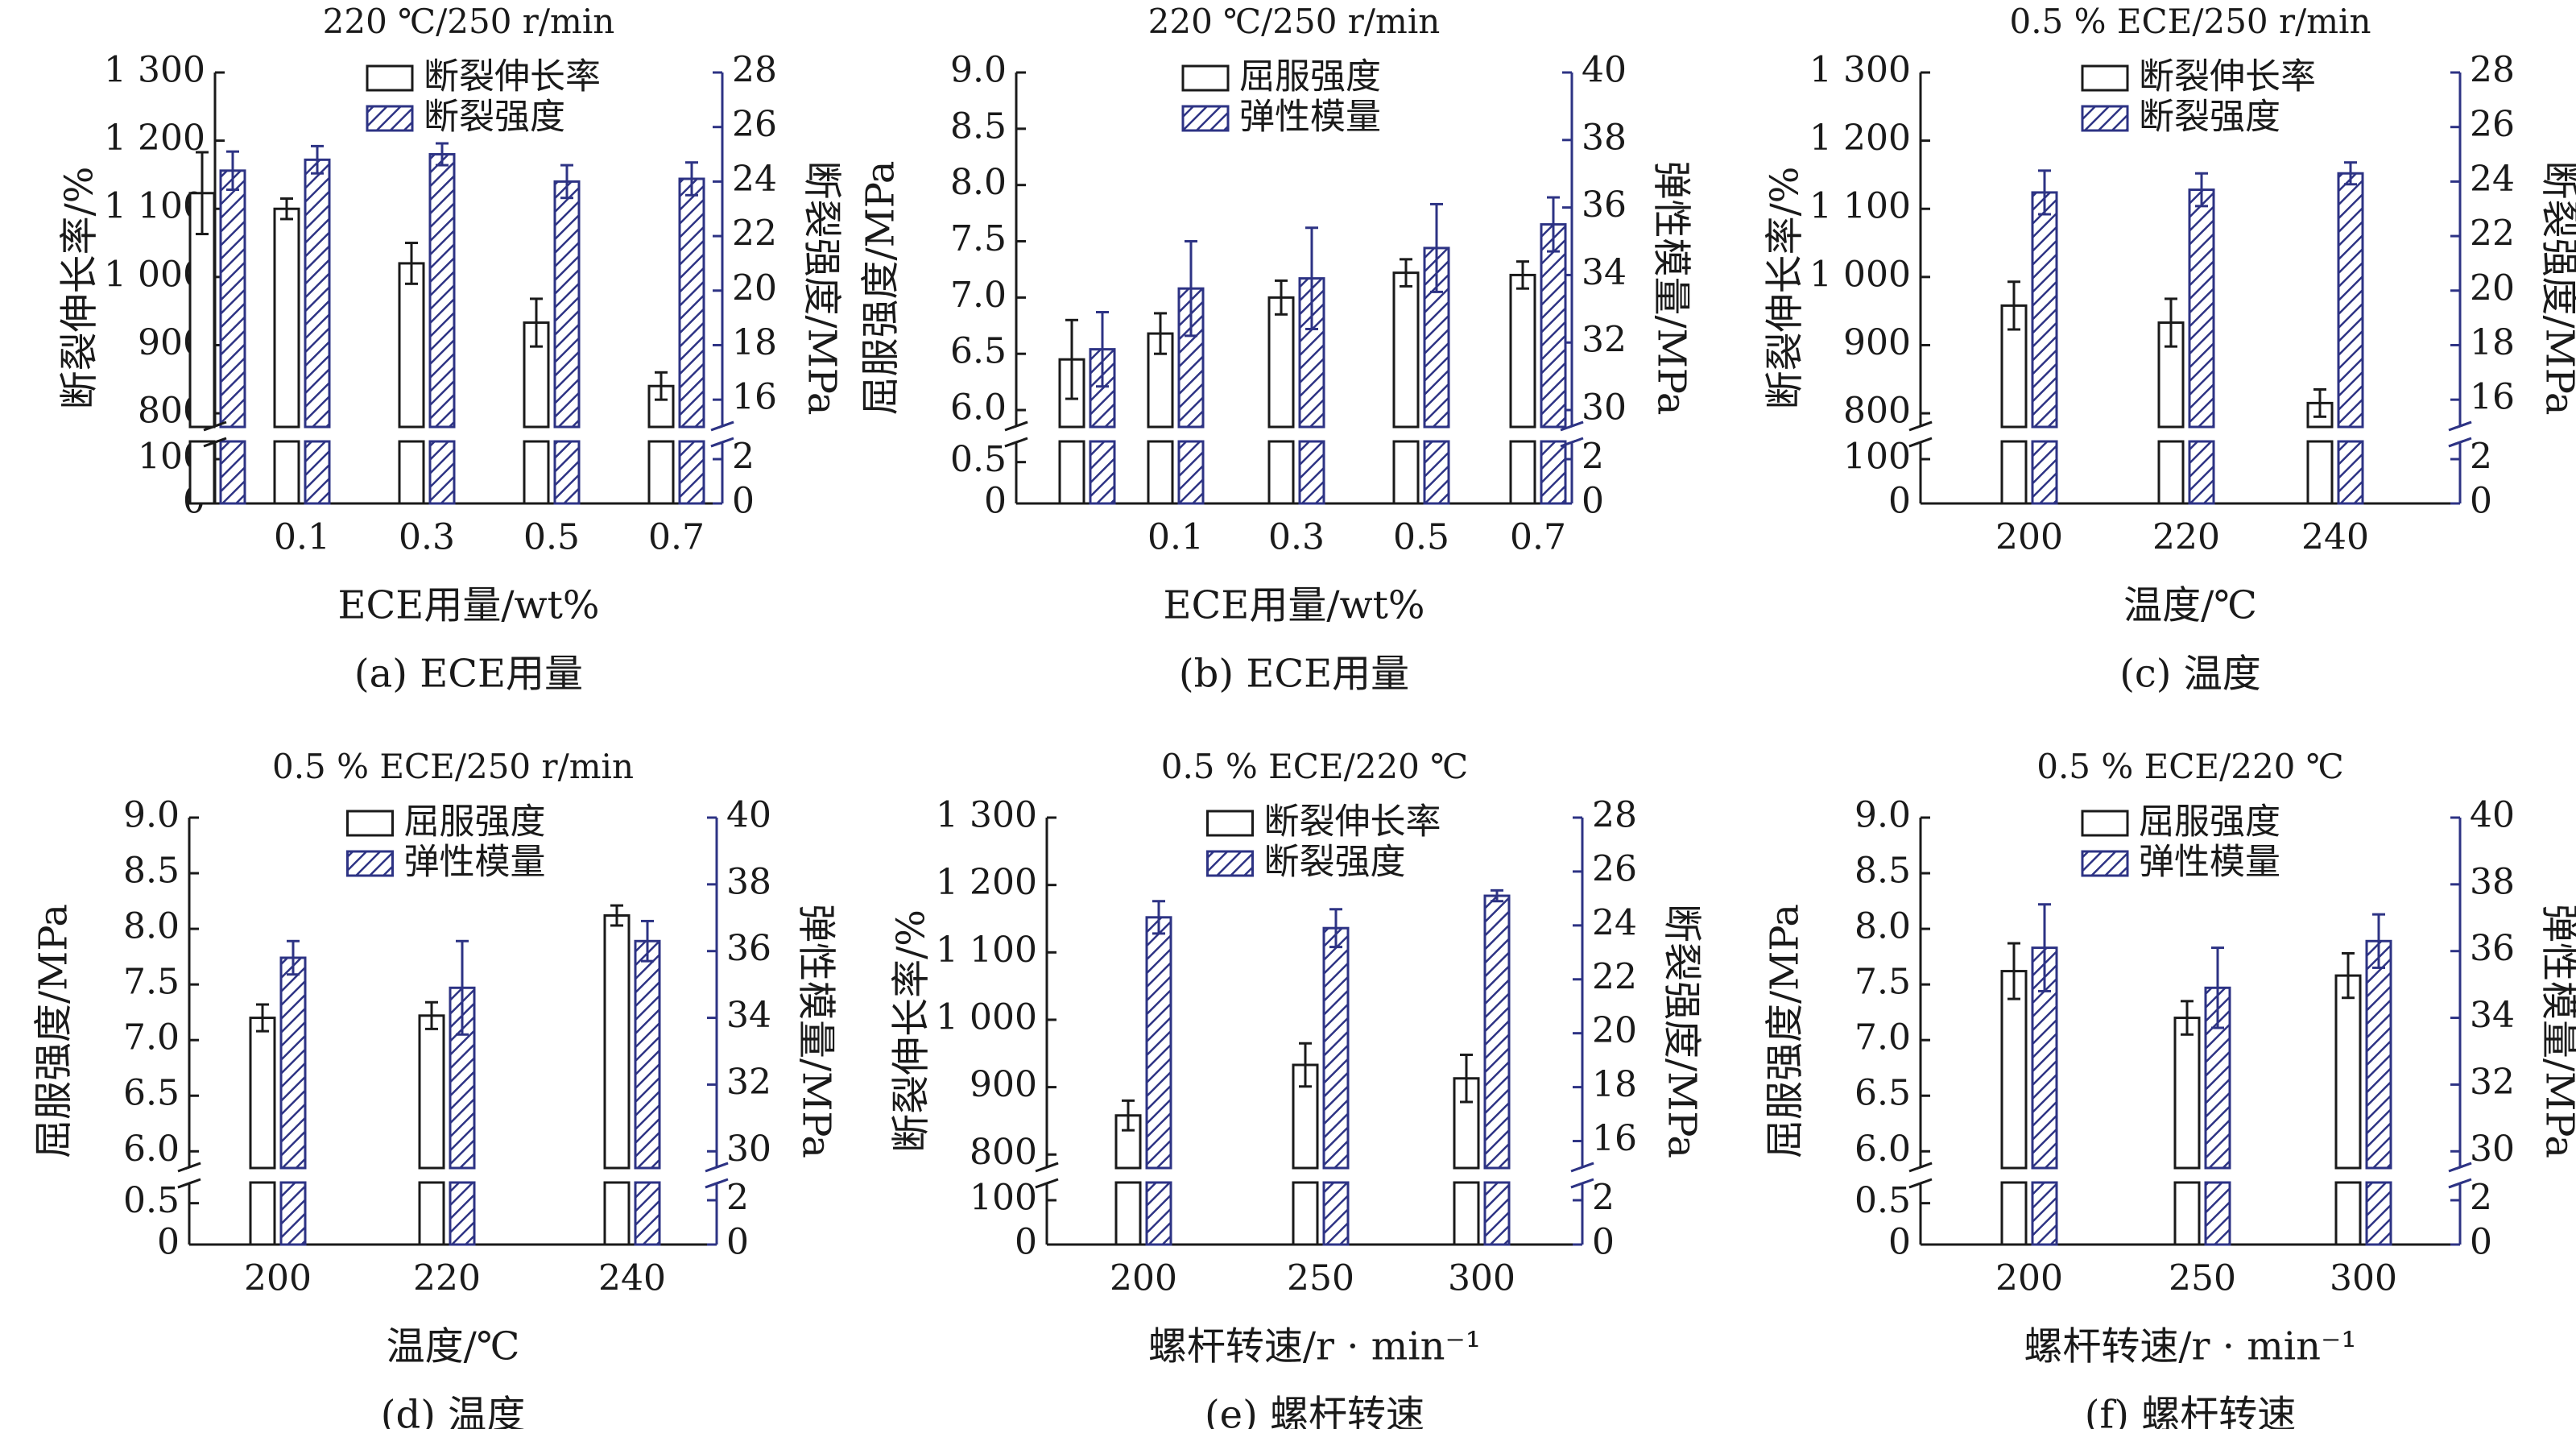 The width and height of the screenshot is (2576, 1429). I want to click on panel-d-bar-屈服强度-lower, so click(262, 1213).